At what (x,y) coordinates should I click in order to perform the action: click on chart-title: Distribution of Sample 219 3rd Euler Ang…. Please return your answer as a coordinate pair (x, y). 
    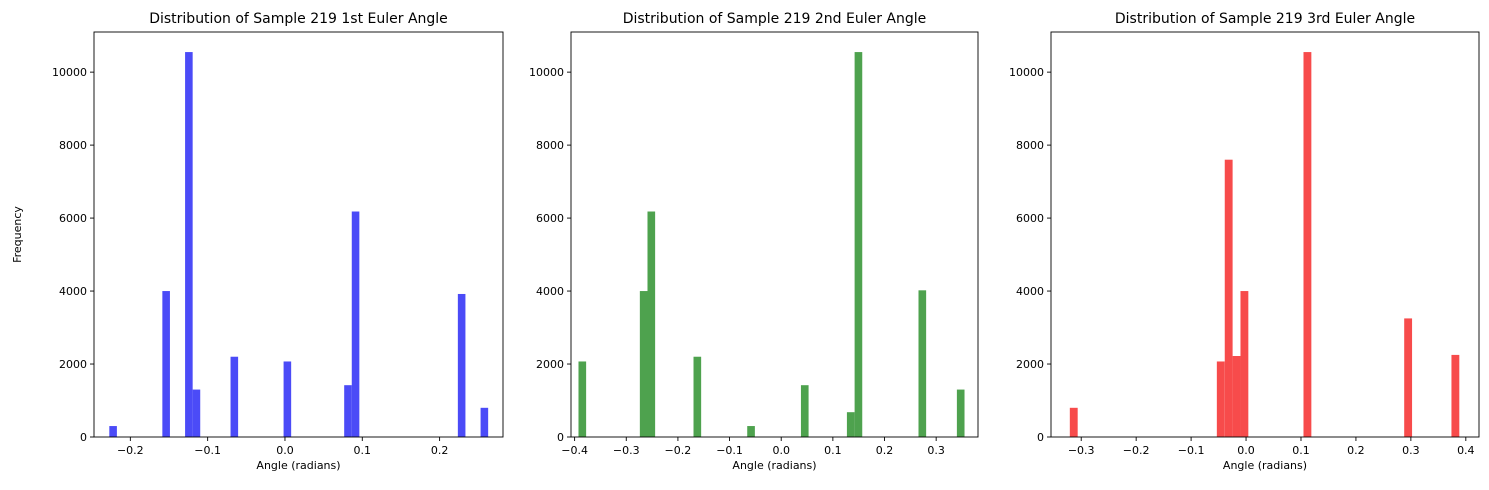
    Looking at the image, I should click on (1265, 19).